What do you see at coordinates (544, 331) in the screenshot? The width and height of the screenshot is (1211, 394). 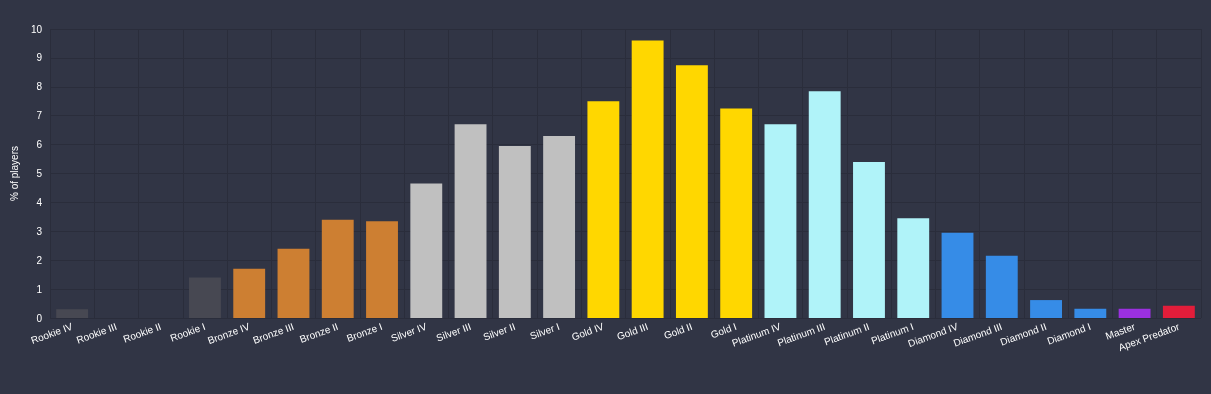 I see `x-tick-label: Silver I` at bounding box center [544, 331].